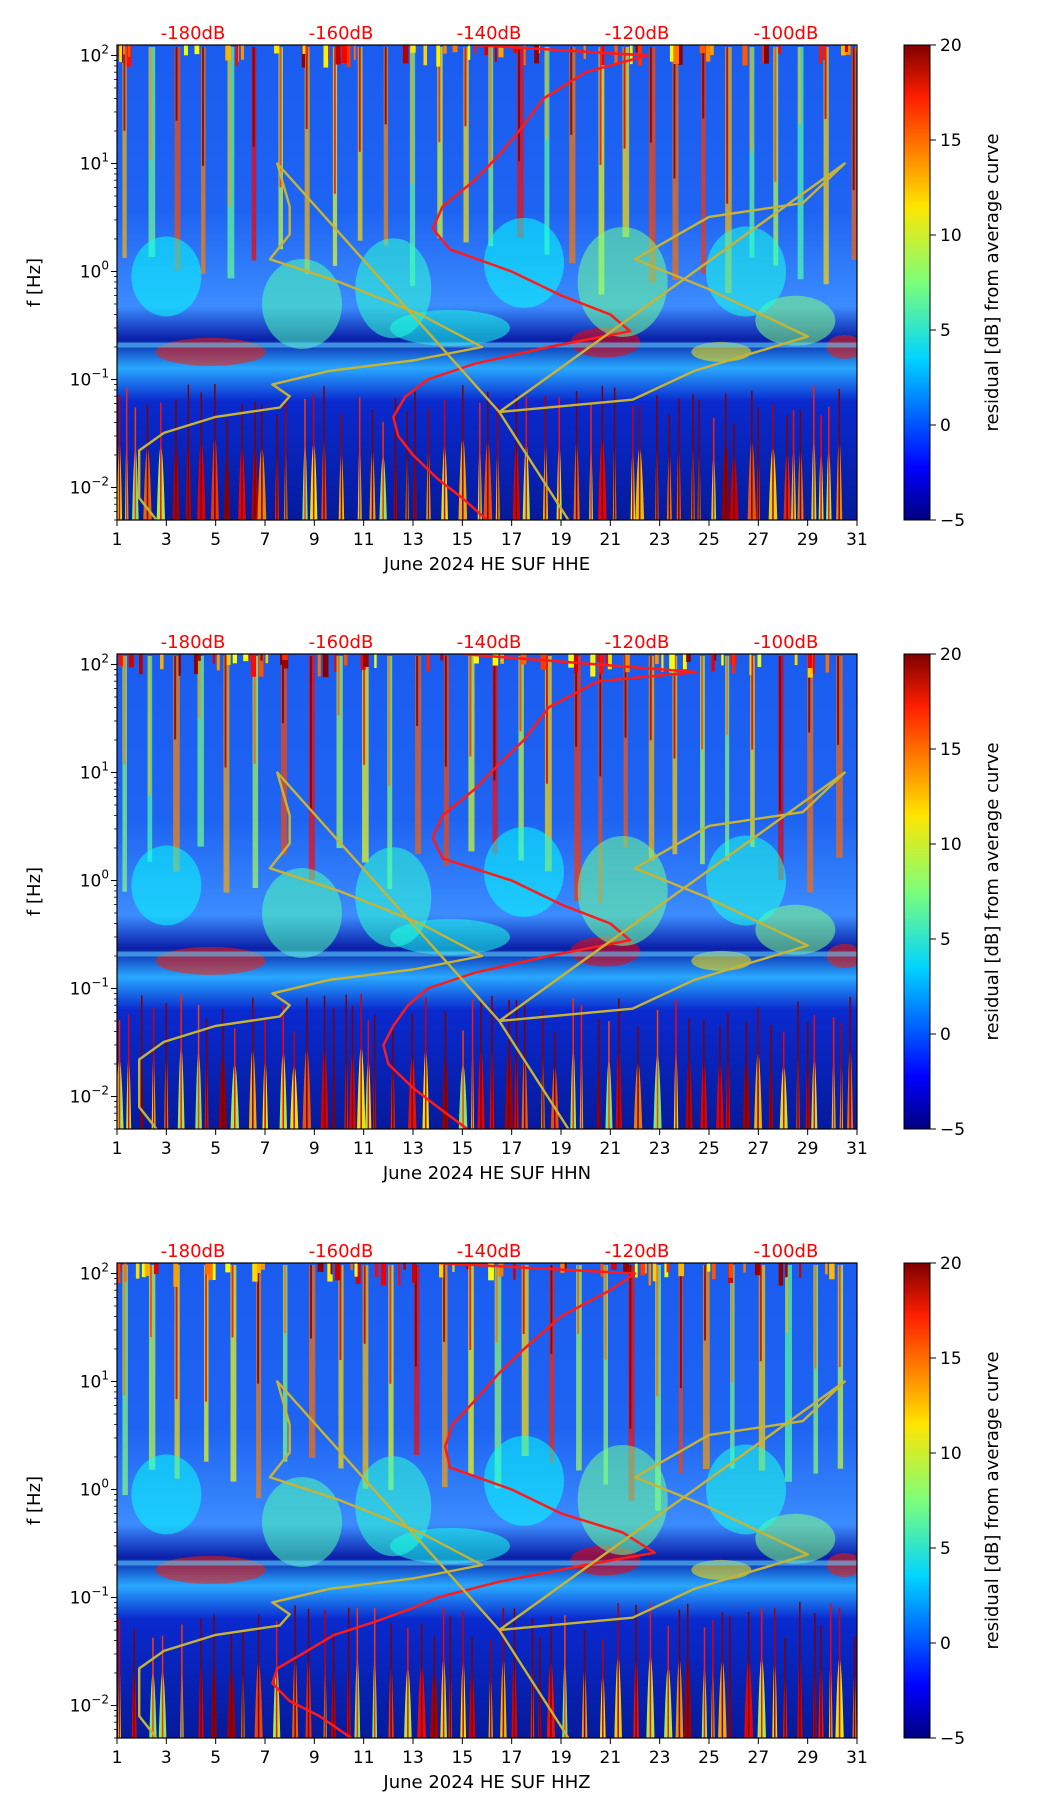 The width and height of the screenshot is (1052, 1806). What do you see at coordinates (94, 663) in the screenshot?
I see `y-tick-label: 10²` at bounding box center [94, 663].